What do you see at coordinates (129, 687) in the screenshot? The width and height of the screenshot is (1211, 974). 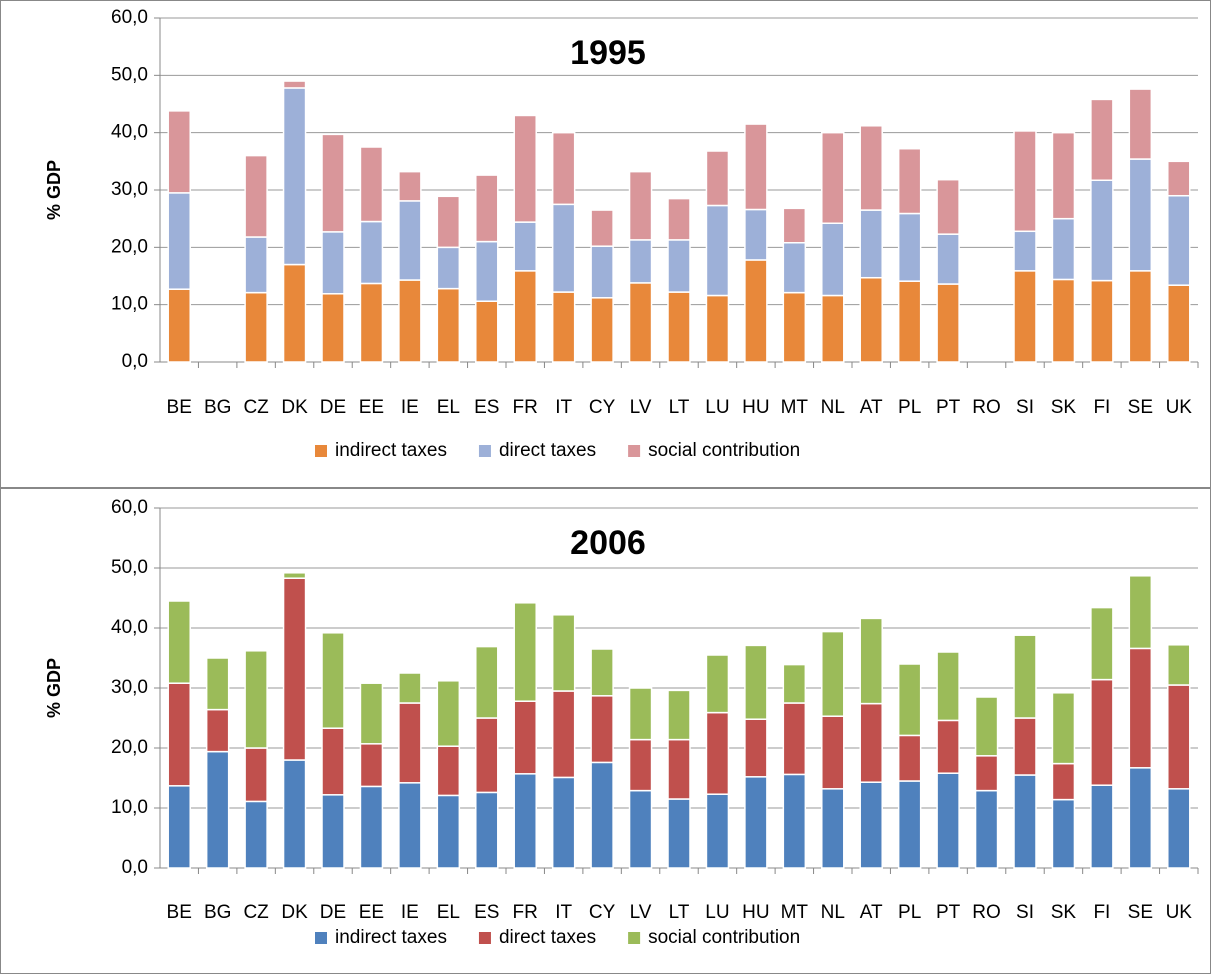 I see `y-tick-label: 30,0` at bounding box center [129, 687].